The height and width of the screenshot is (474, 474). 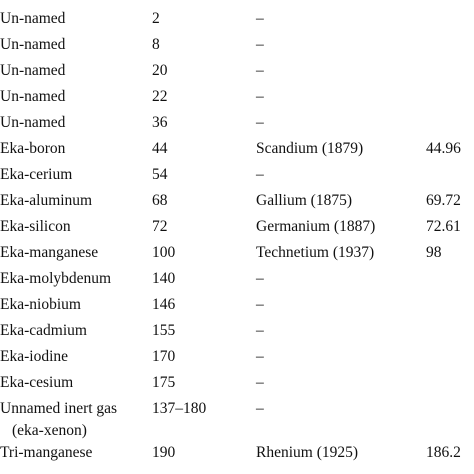 I want to click on element-name: Eka-iodine, so click(x=34, y=356).